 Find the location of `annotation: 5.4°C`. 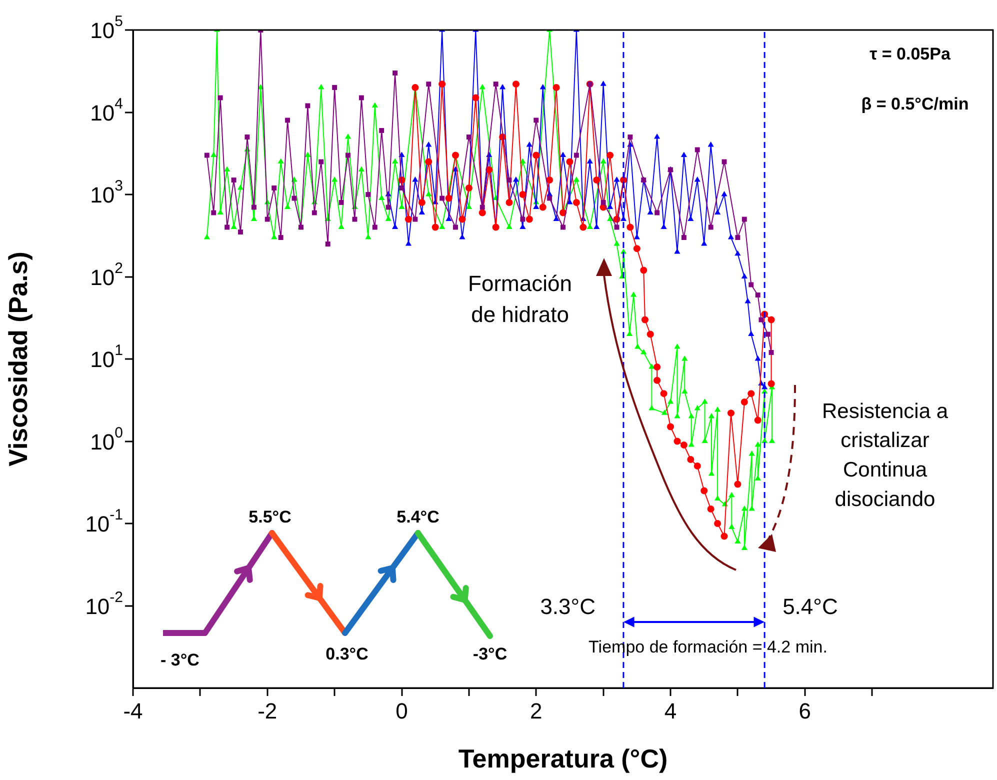

annotation: 5.4°C is located at coordinates (418, 517).